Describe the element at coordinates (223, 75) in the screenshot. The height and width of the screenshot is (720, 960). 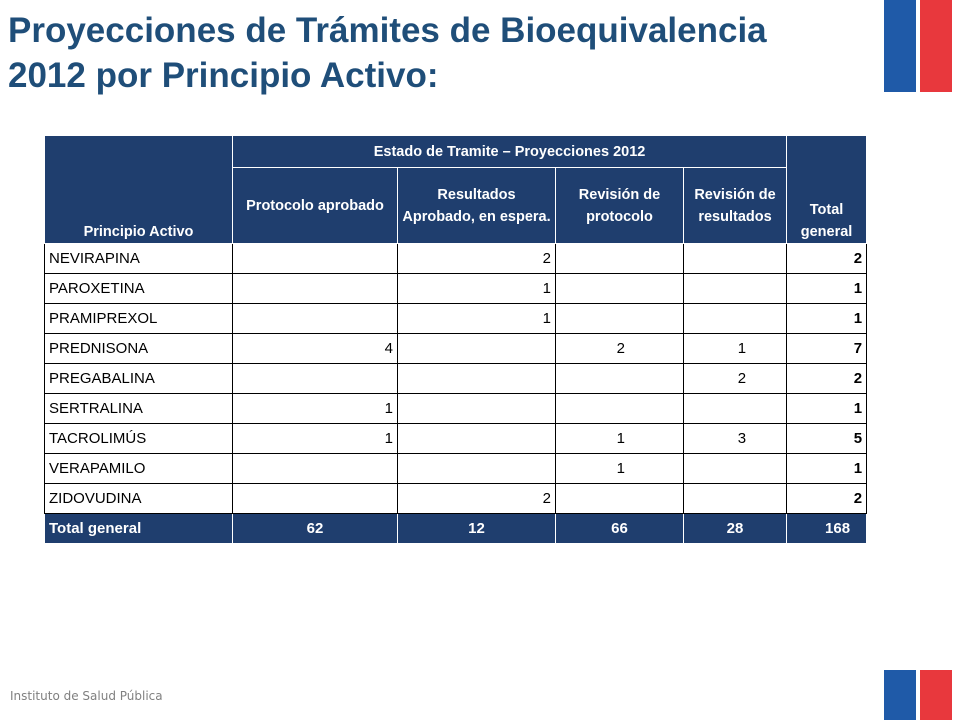
I see `title-line-2: 2012 por Principio Activo:` at that location.